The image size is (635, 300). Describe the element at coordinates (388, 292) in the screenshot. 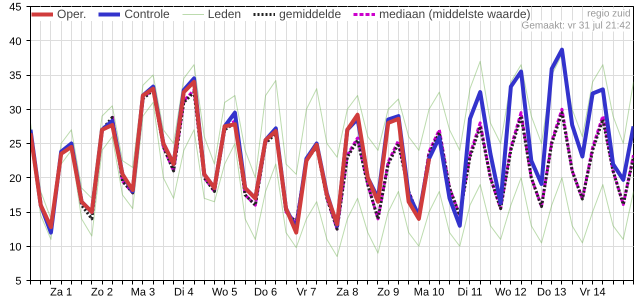

I see `x-tick-label: Zo 9` at that location.